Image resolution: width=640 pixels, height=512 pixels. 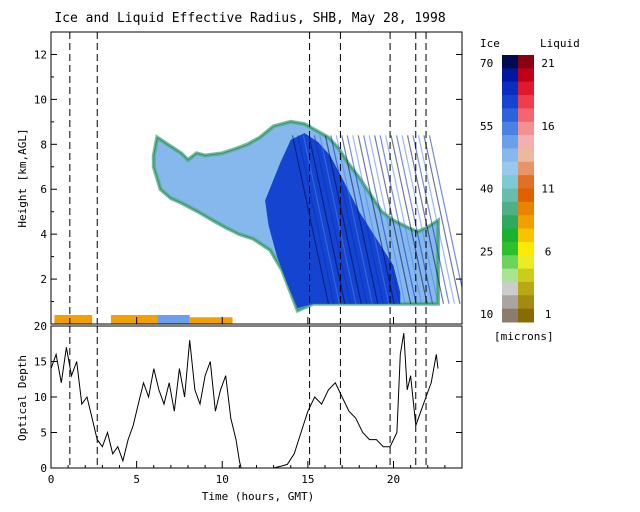 I want to click on optical-depth-tick-label: 0, so click(x=43, y=468).